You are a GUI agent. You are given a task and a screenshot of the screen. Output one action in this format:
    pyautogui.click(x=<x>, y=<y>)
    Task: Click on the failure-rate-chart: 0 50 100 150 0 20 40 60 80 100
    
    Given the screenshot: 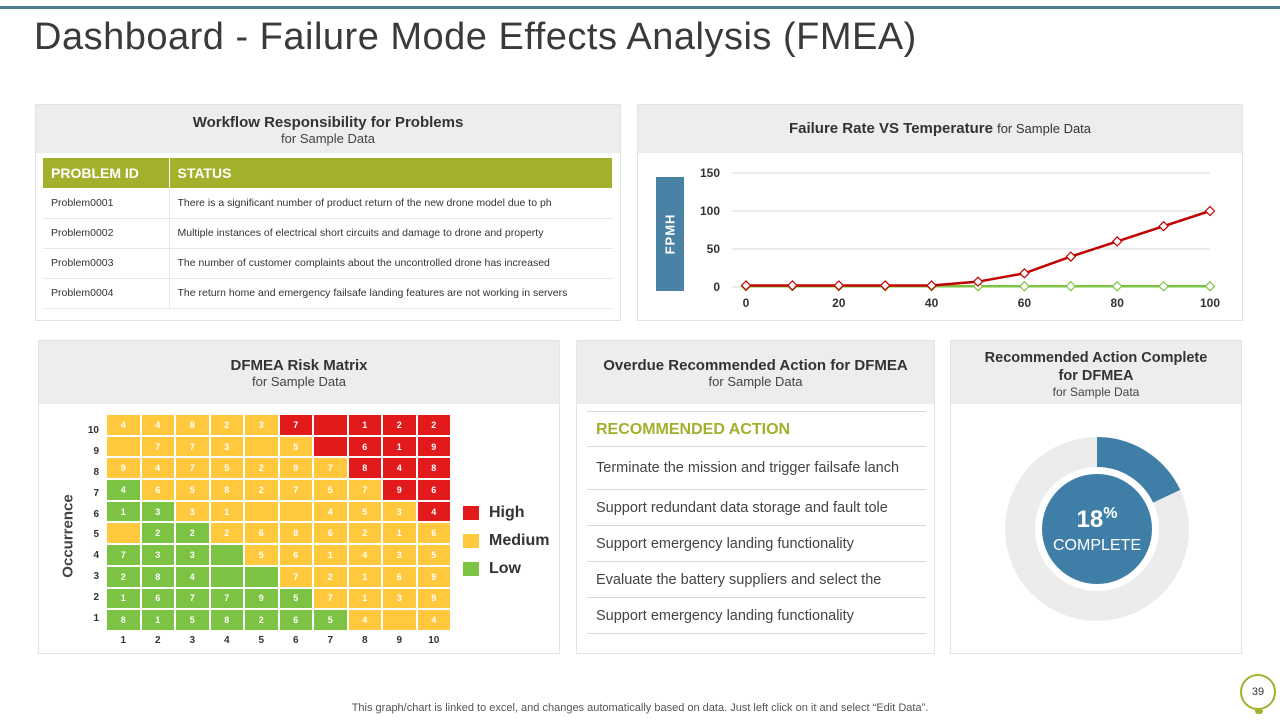 What is the action you would take?
    pyautogui.click(x=960, y=238)
    